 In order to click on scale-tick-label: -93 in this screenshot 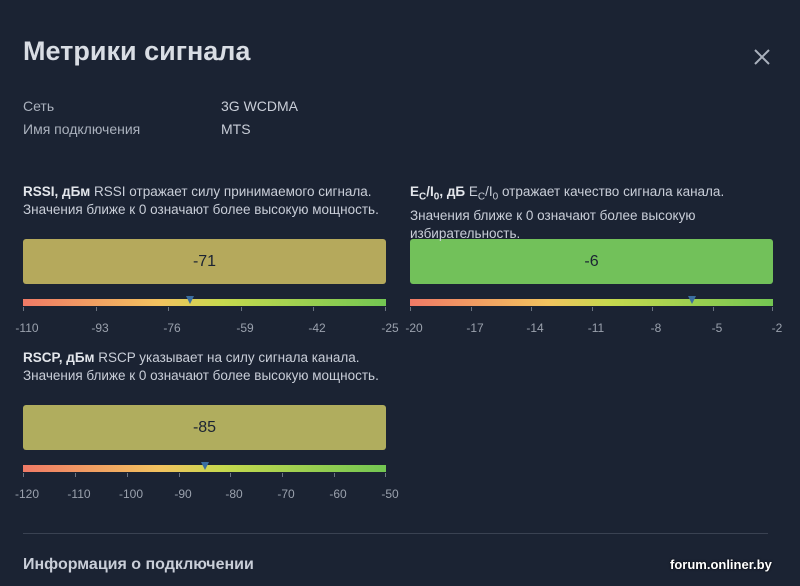, I will do `click(100, 328)`.